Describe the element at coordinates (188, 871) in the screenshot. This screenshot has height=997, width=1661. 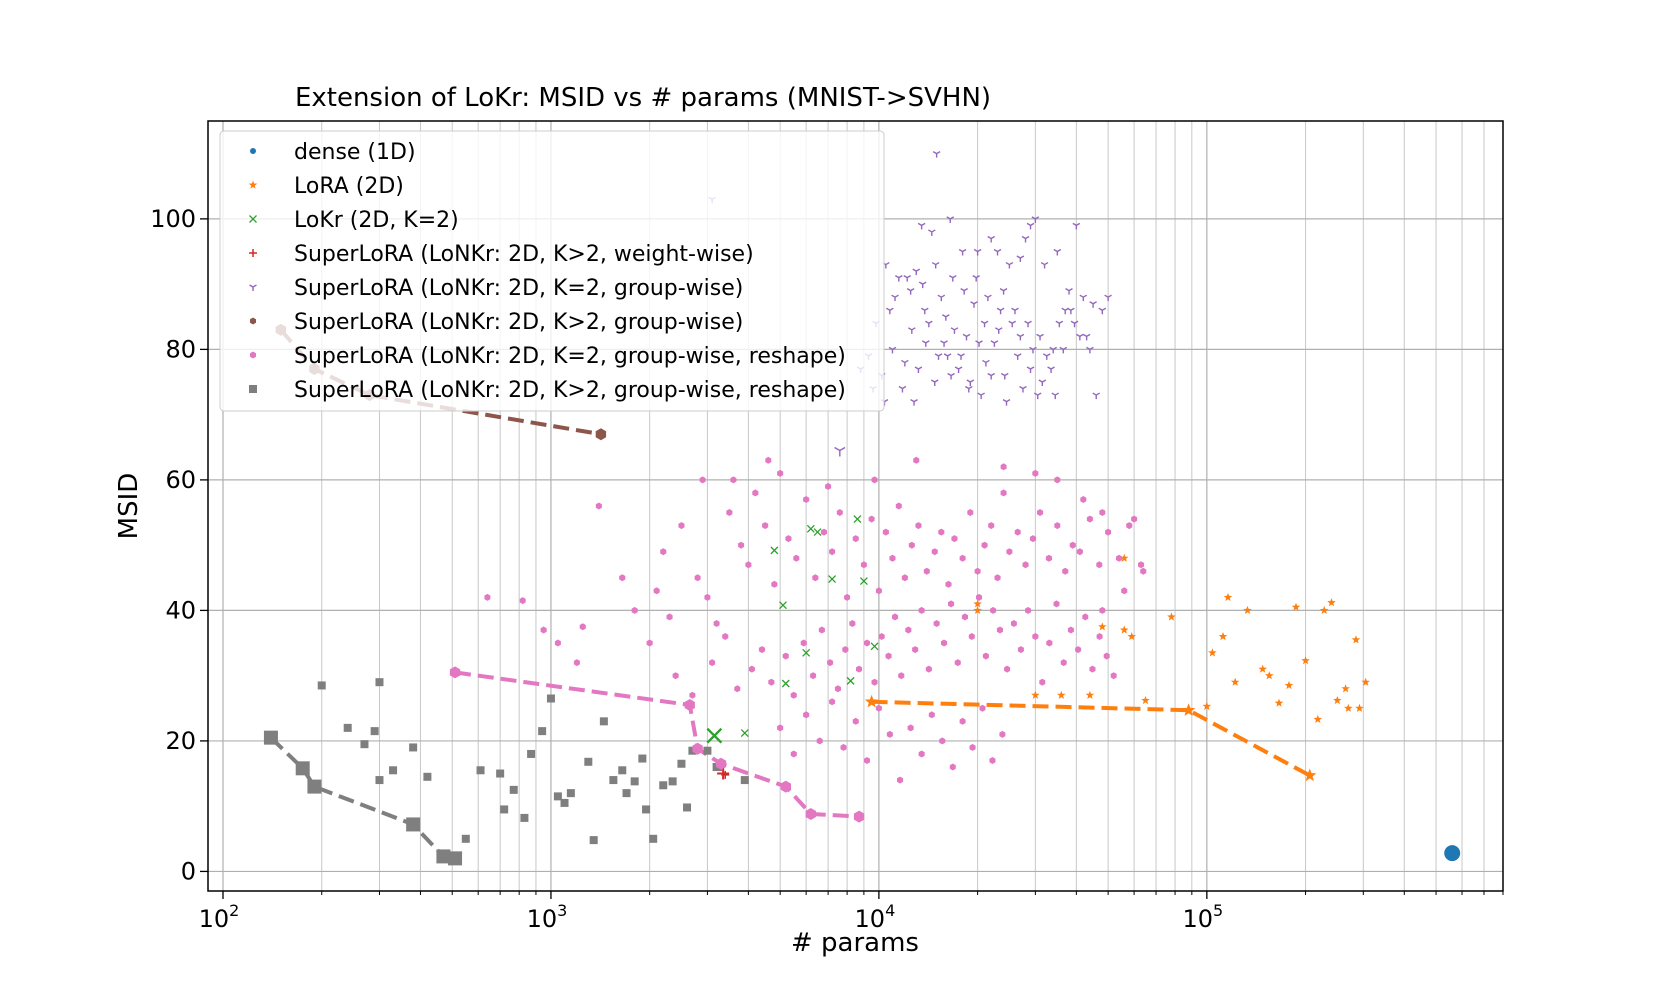
I see `y-tick-label: 0` at that location.